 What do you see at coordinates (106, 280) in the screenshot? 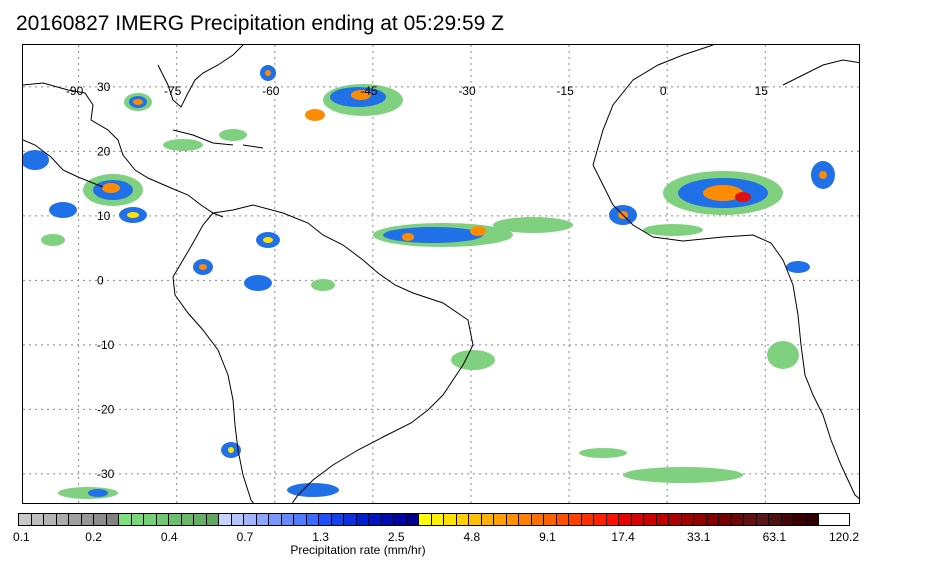
I see `latitude-labels: 30 20 10 0 -10 -20 -30` at bounding box center [106, 280].